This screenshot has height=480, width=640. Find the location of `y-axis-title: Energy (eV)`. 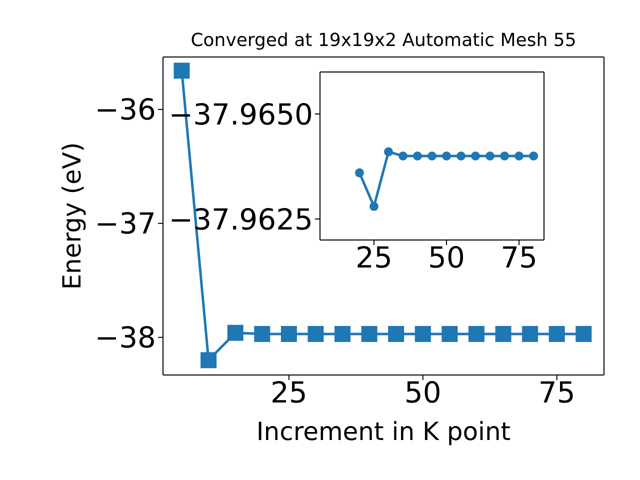

y-axis-title: Energy (eV) is located at coordinates (72, 216).